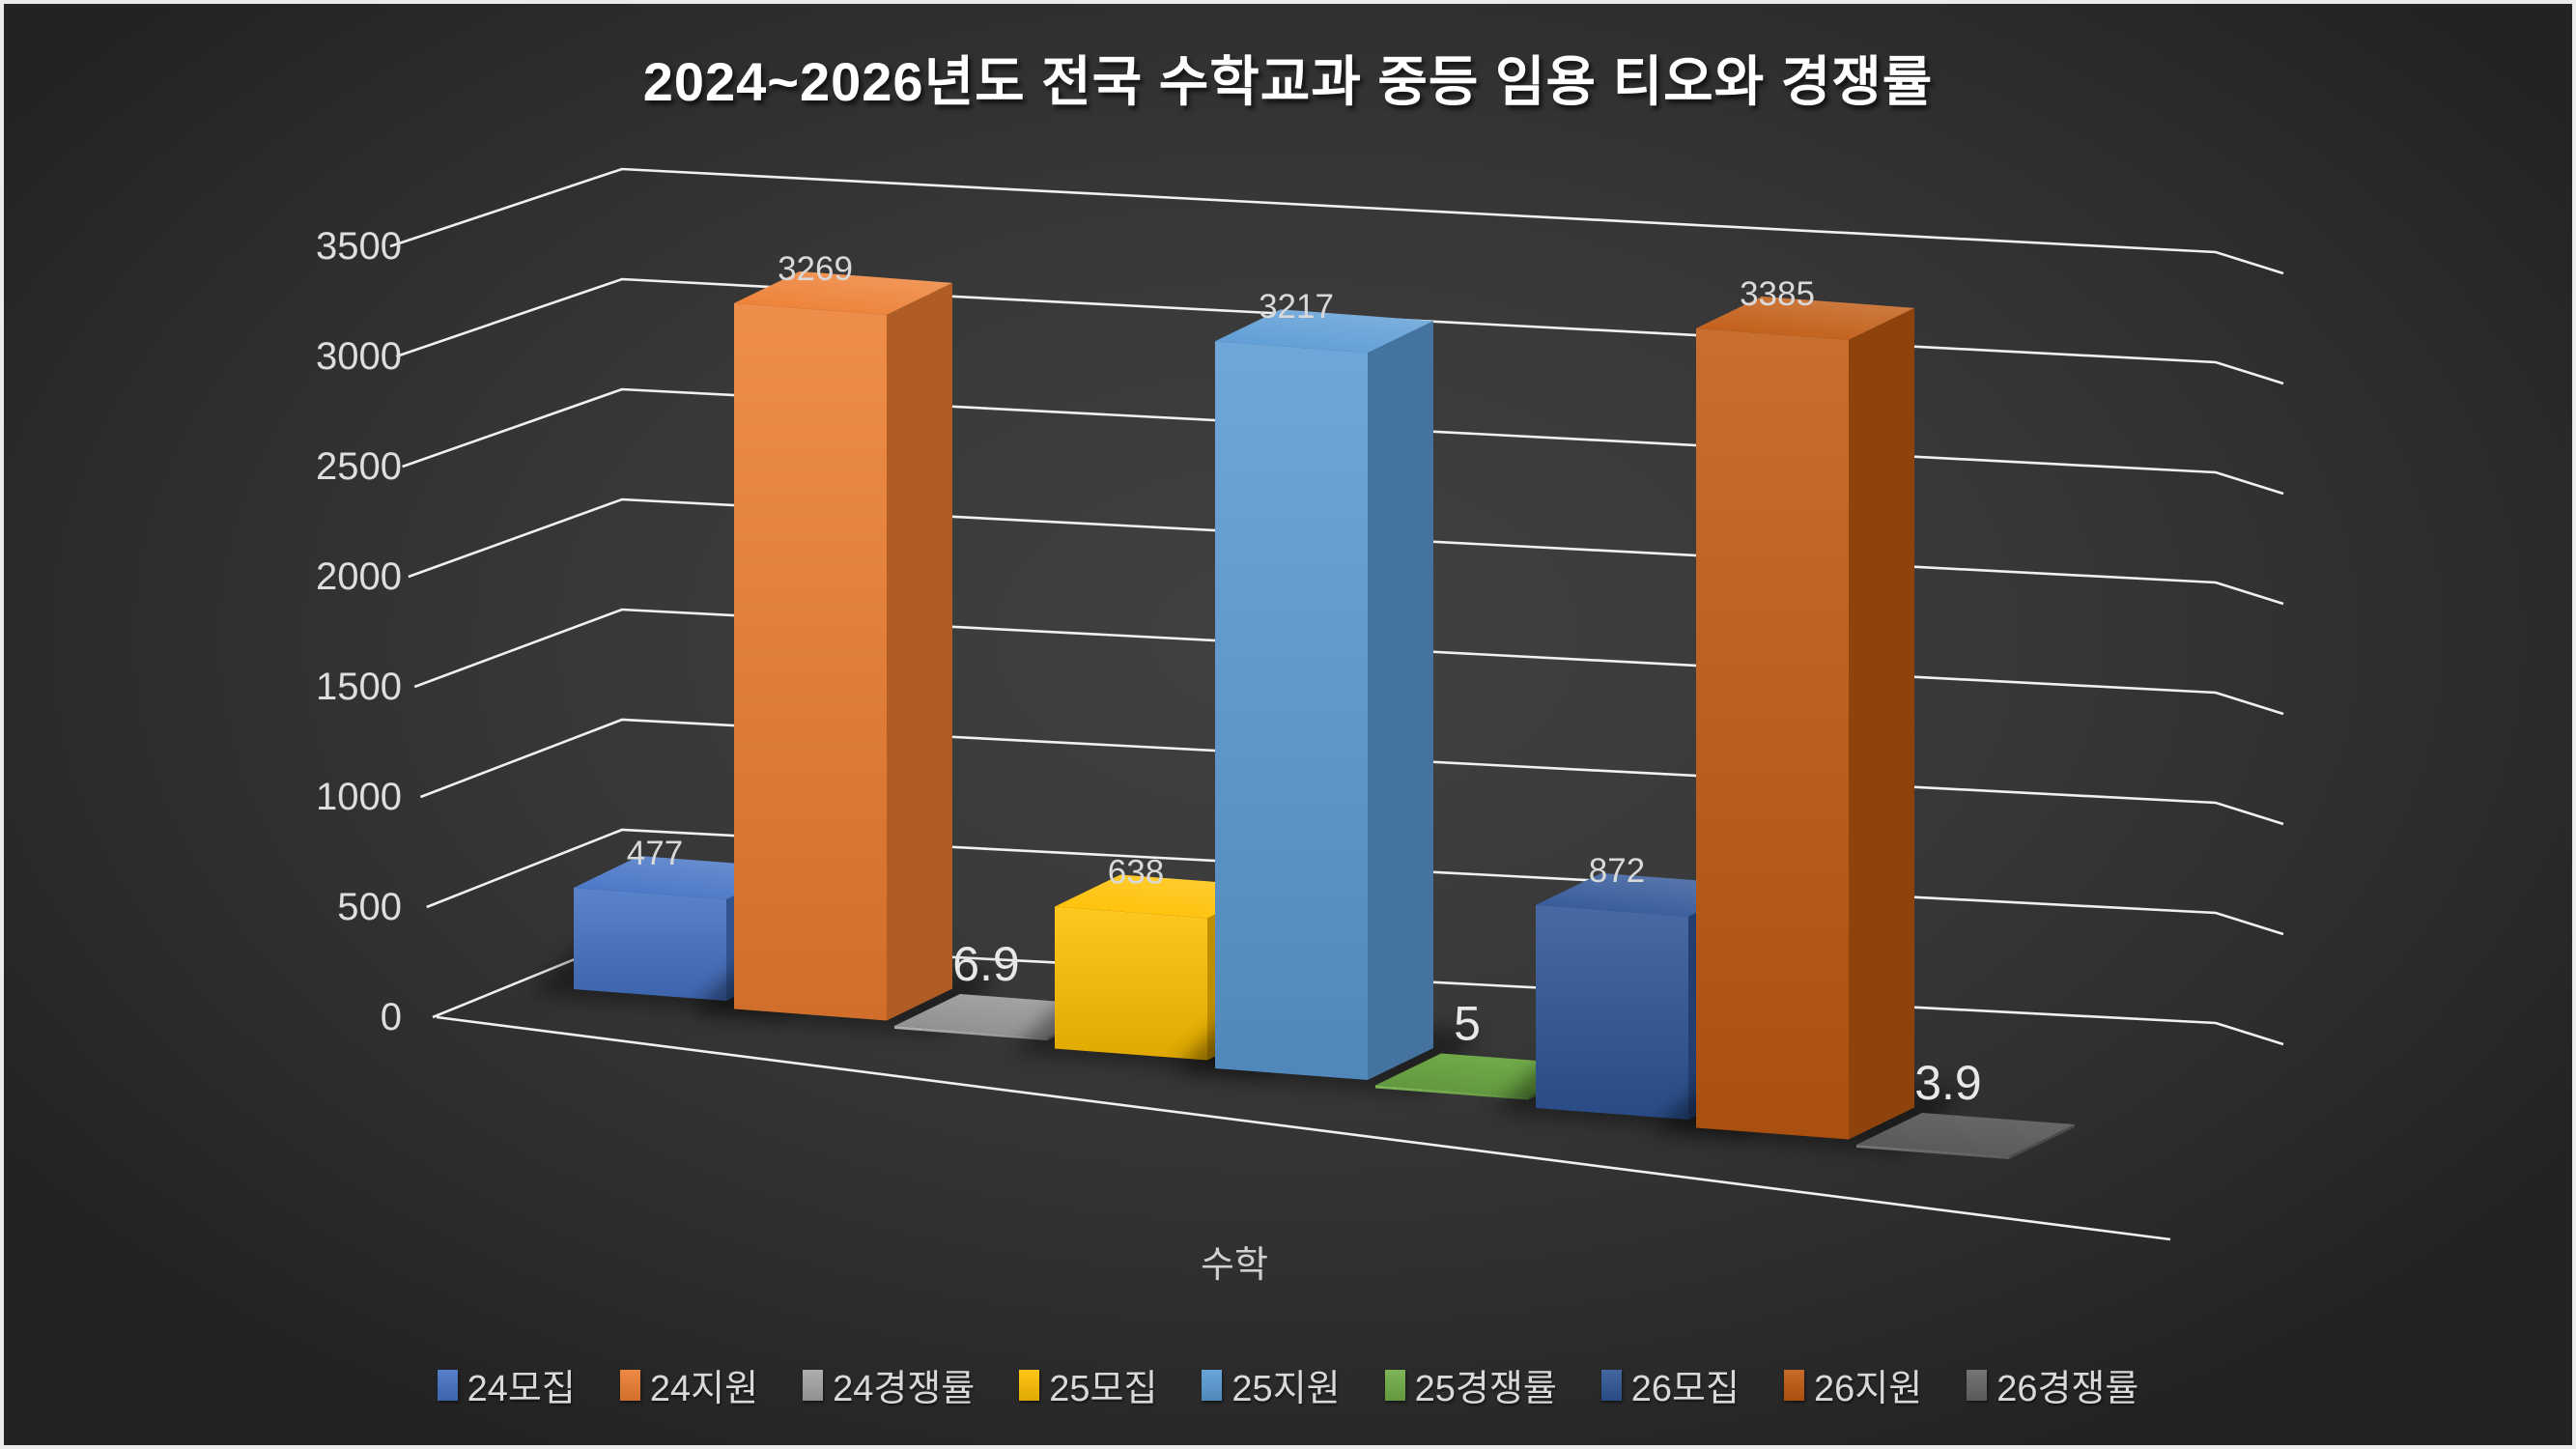 The width and height of the screenshot is (2576, 1449). I want to click on y-tick-label-3500: 3500, so click(359, 246).